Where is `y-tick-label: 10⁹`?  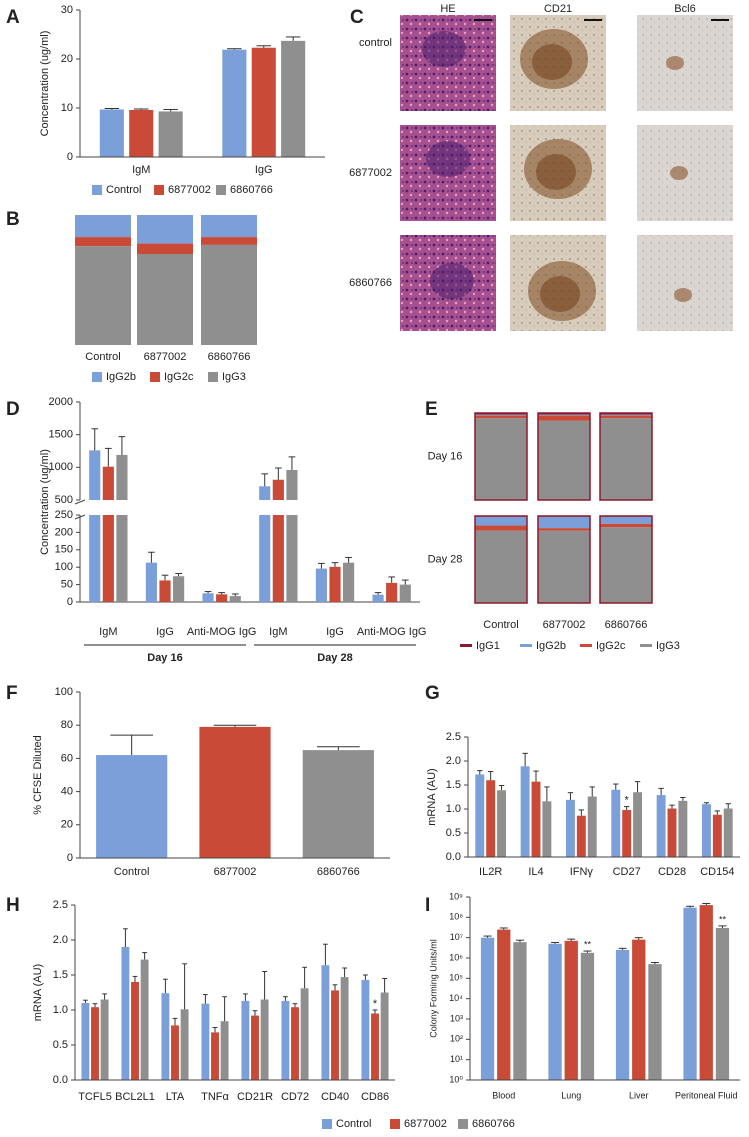
y-tick-label: 10⁹ is located at coordinates (456, 896).